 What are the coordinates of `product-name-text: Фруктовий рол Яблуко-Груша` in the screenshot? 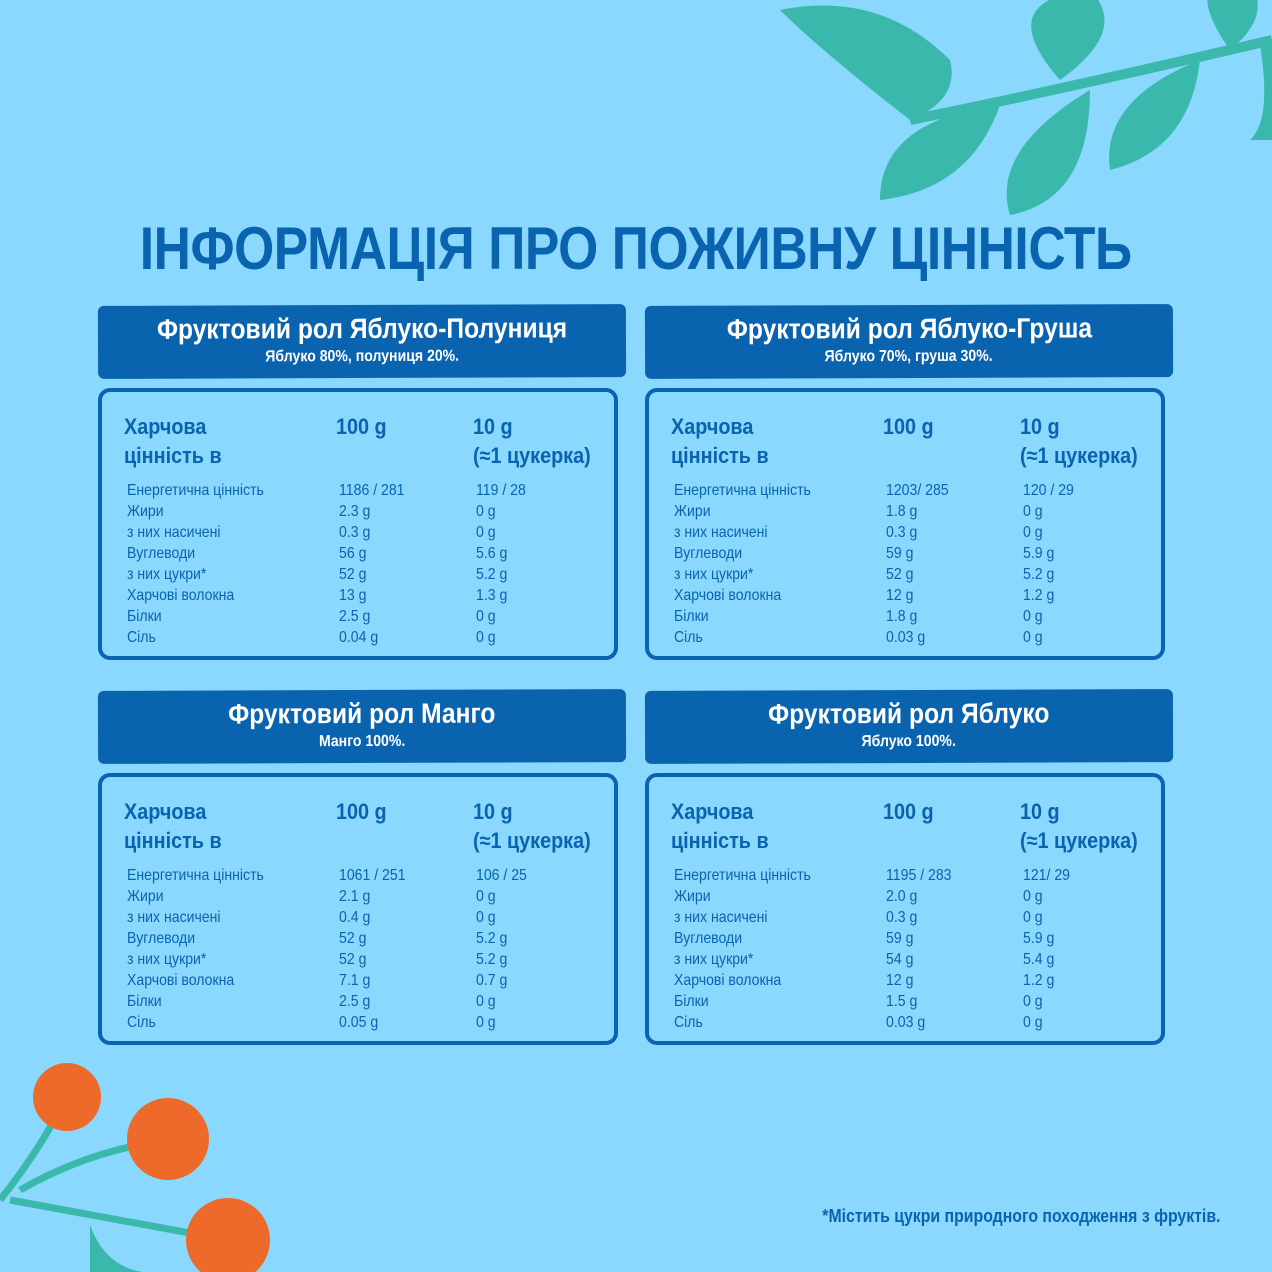 It's located at (909, 328).